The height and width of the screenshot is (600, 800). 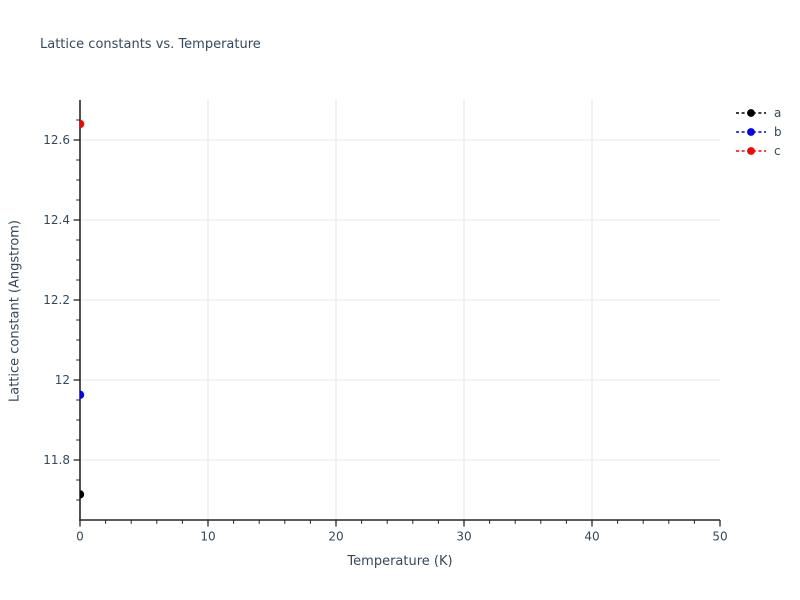 I want to click on y-tick-label: 12.6, so click(x=56, y=140).